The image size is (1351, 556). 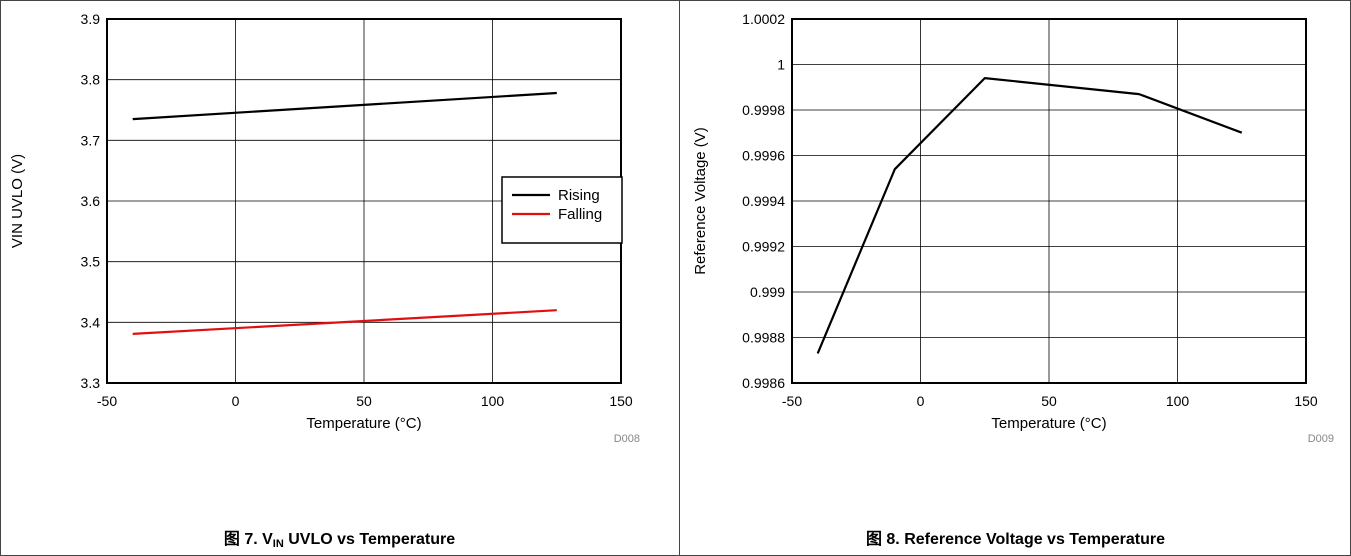 I want to click on caption-uvlo: 图 7. VIN UVLO vs Temperature, so click(x=339, y=537).